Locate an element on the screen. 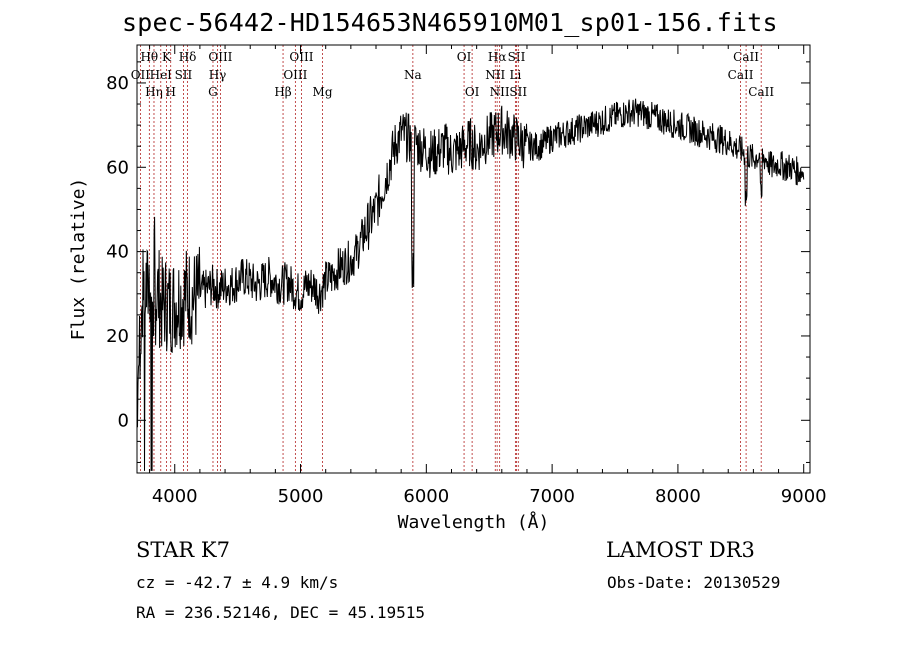  y-tick-label: 0 is located at coordinates (123, 420).